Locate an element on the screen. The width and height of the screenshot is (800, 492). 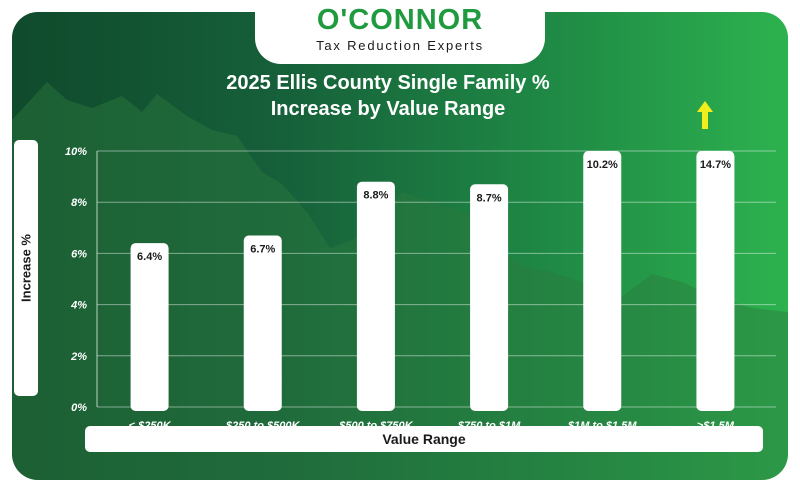
y-tick-label: 10% is located at coordinates (76, 152).